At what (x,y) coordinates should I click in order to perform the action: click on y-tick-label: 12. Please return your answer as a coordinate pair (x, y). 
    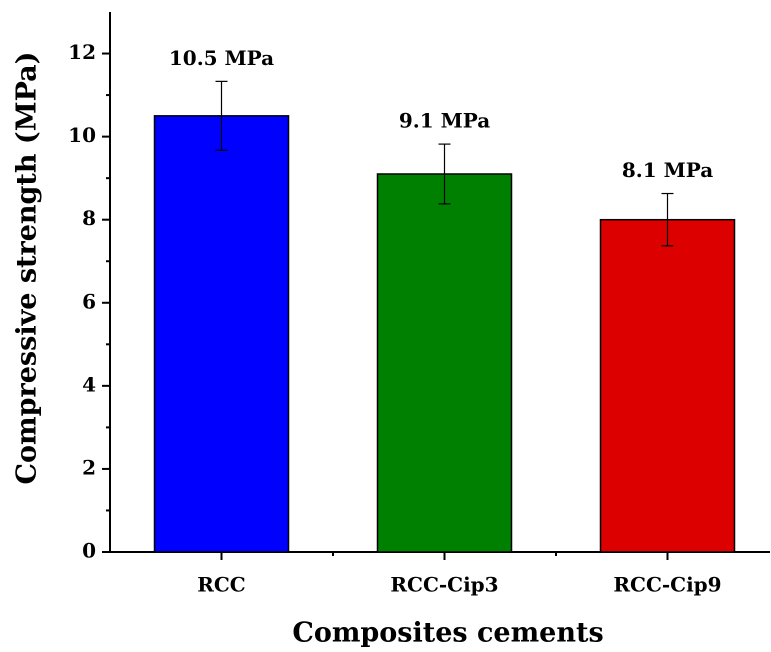
    Looking at the image, I should click on (82, 52).